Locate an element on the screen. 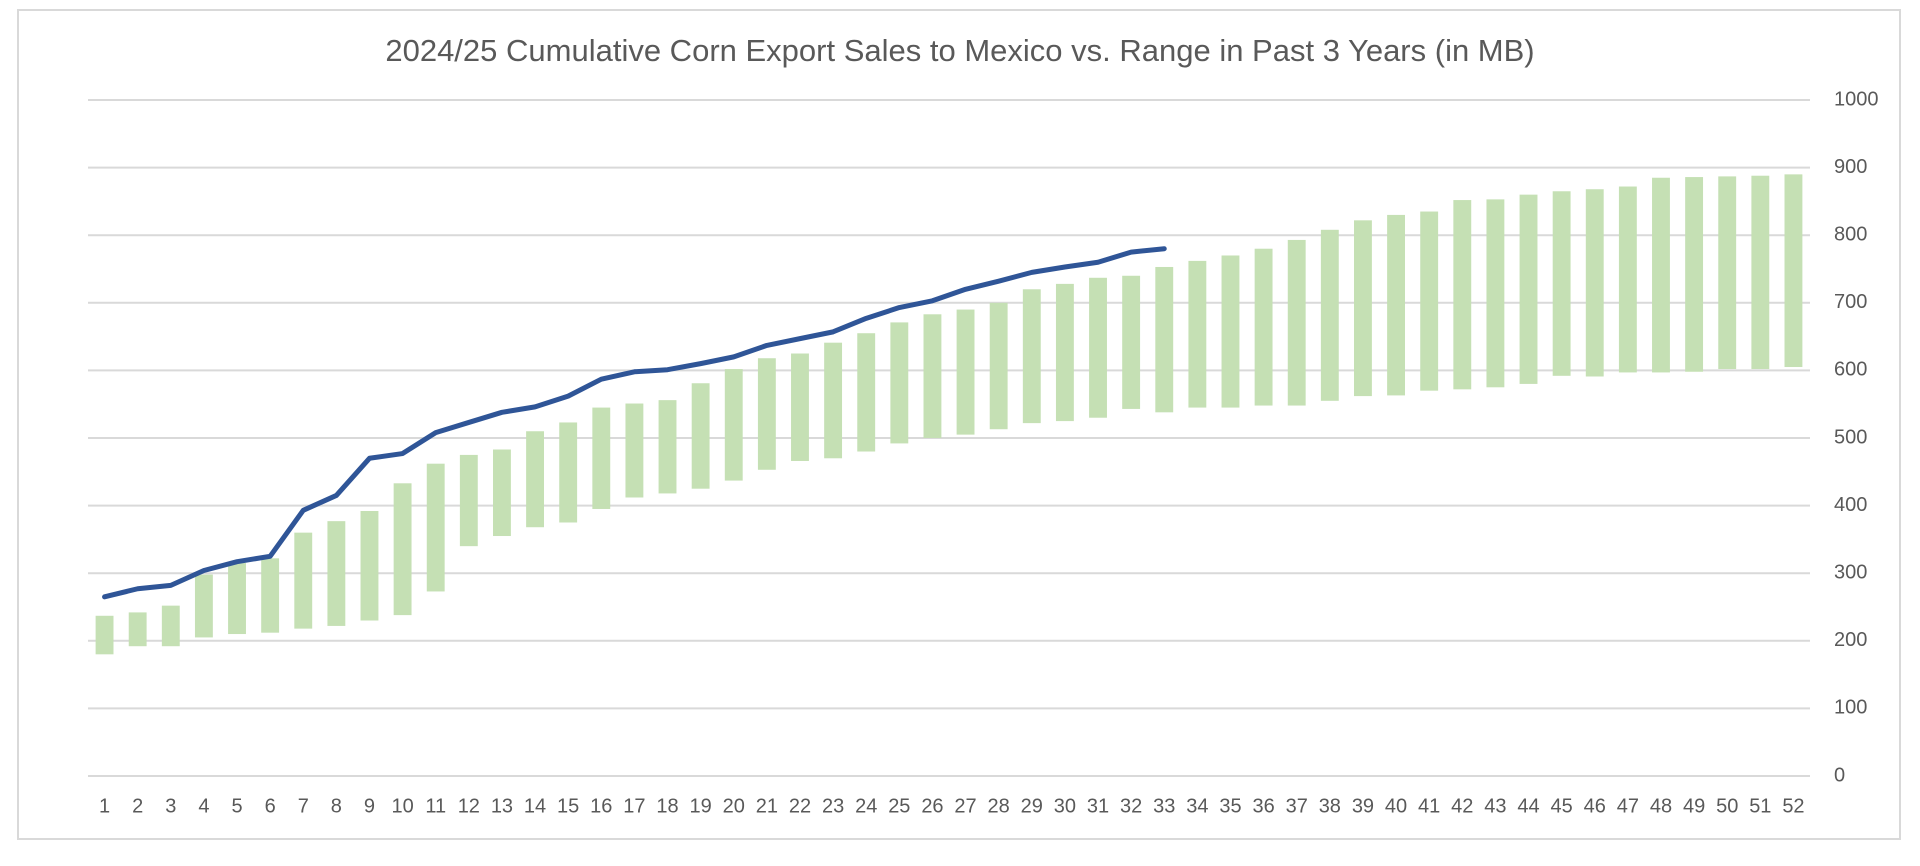 The height and width of the screenshot is (866, 1920). y-tick-label: 500 is located at coordinates (1850, 437).